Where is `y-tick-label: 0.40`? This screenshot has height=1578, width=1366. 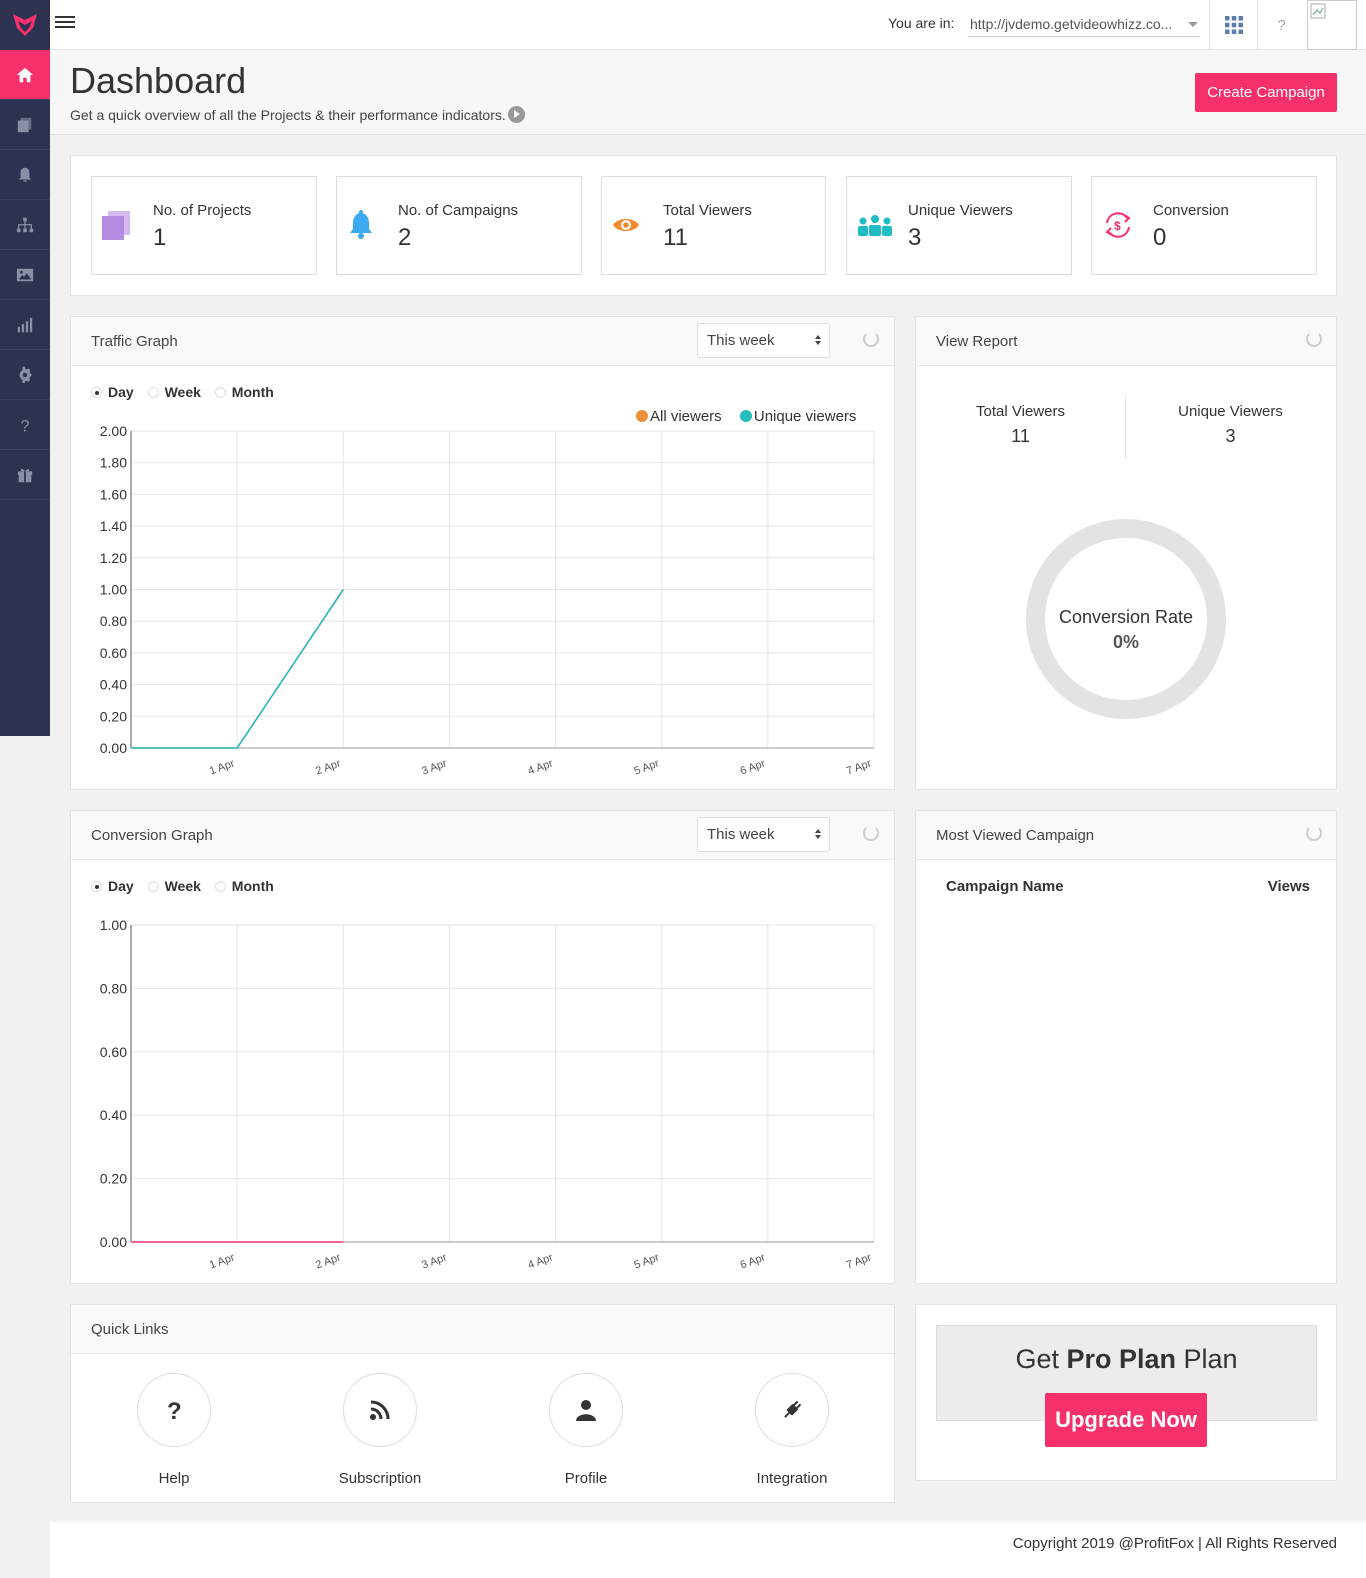 y-tick-label: 0.40 is located at coordinates (113, 1115).